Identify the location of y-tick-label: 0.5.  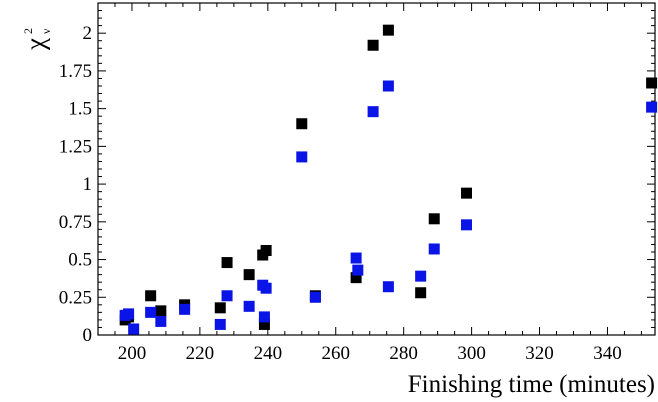
(80, 260).